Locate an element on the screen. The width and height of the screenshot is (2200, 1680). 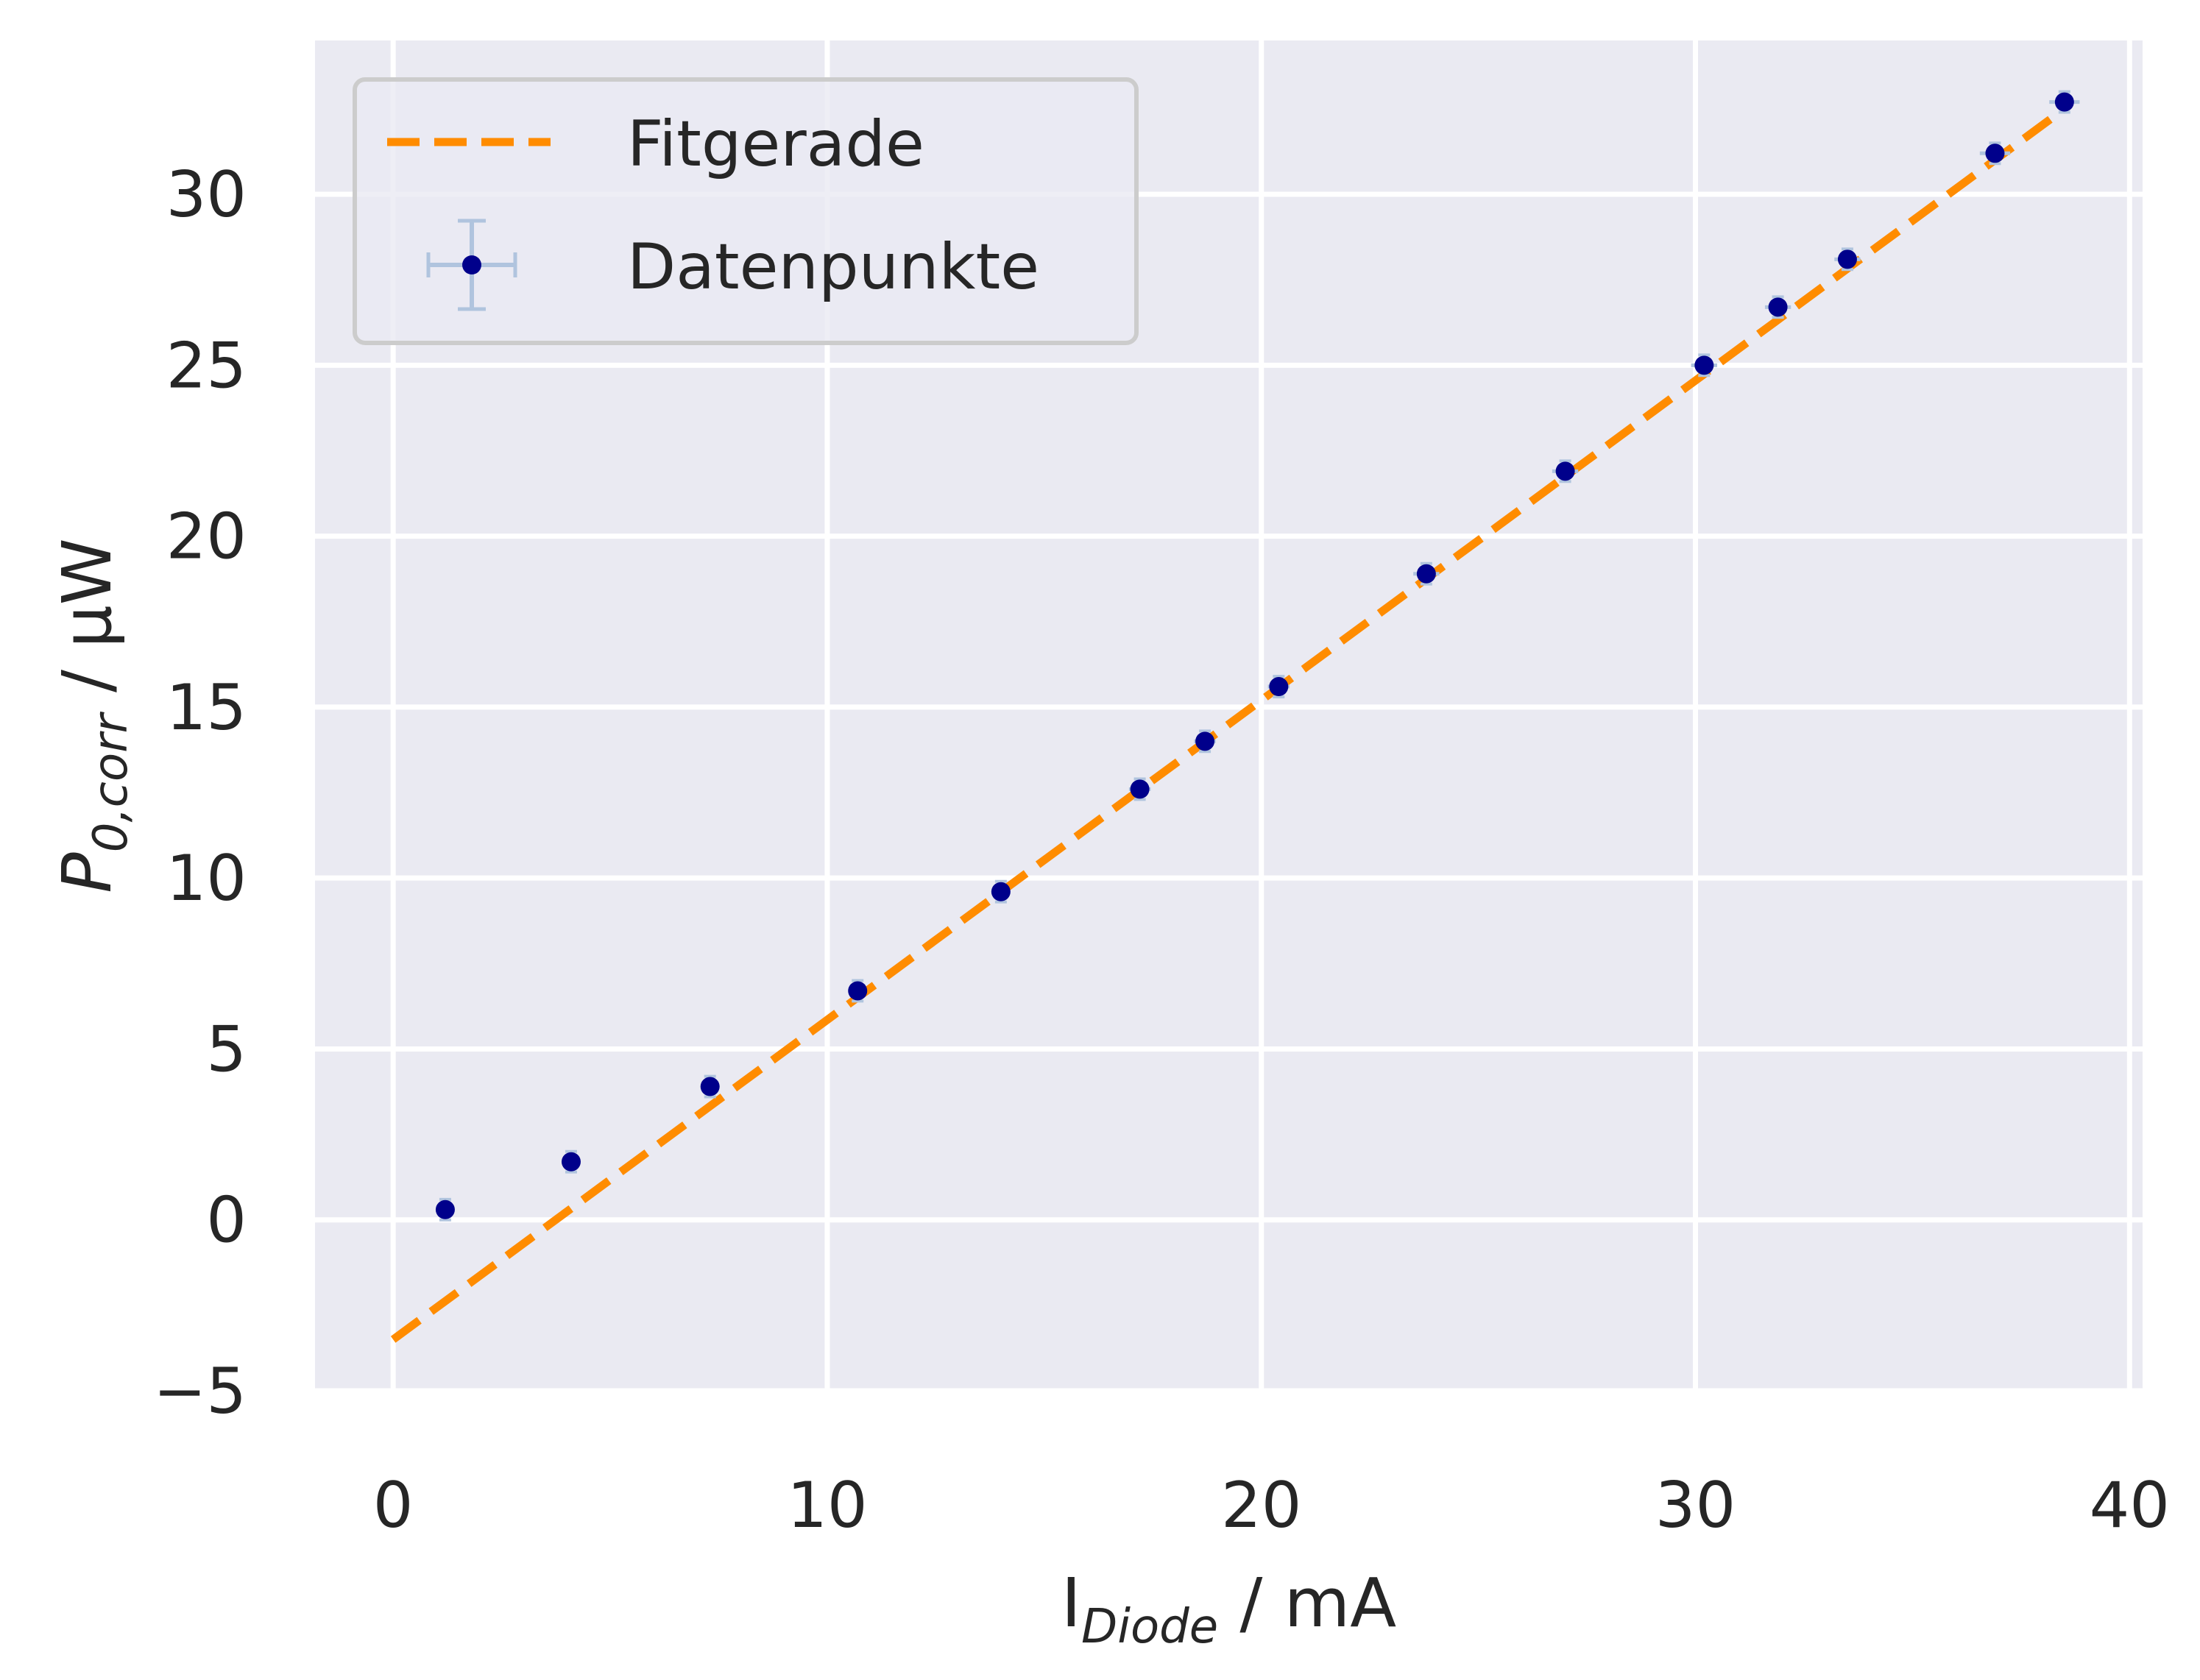
y-tick-label: 25 is located at coordinates (206, 366).